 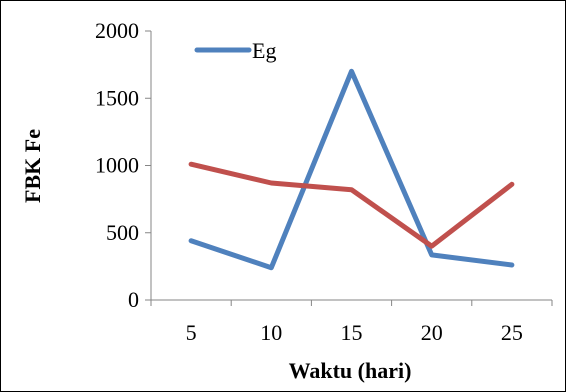 I want to click on x-tick-label: 5, so click(x=191, y=332).